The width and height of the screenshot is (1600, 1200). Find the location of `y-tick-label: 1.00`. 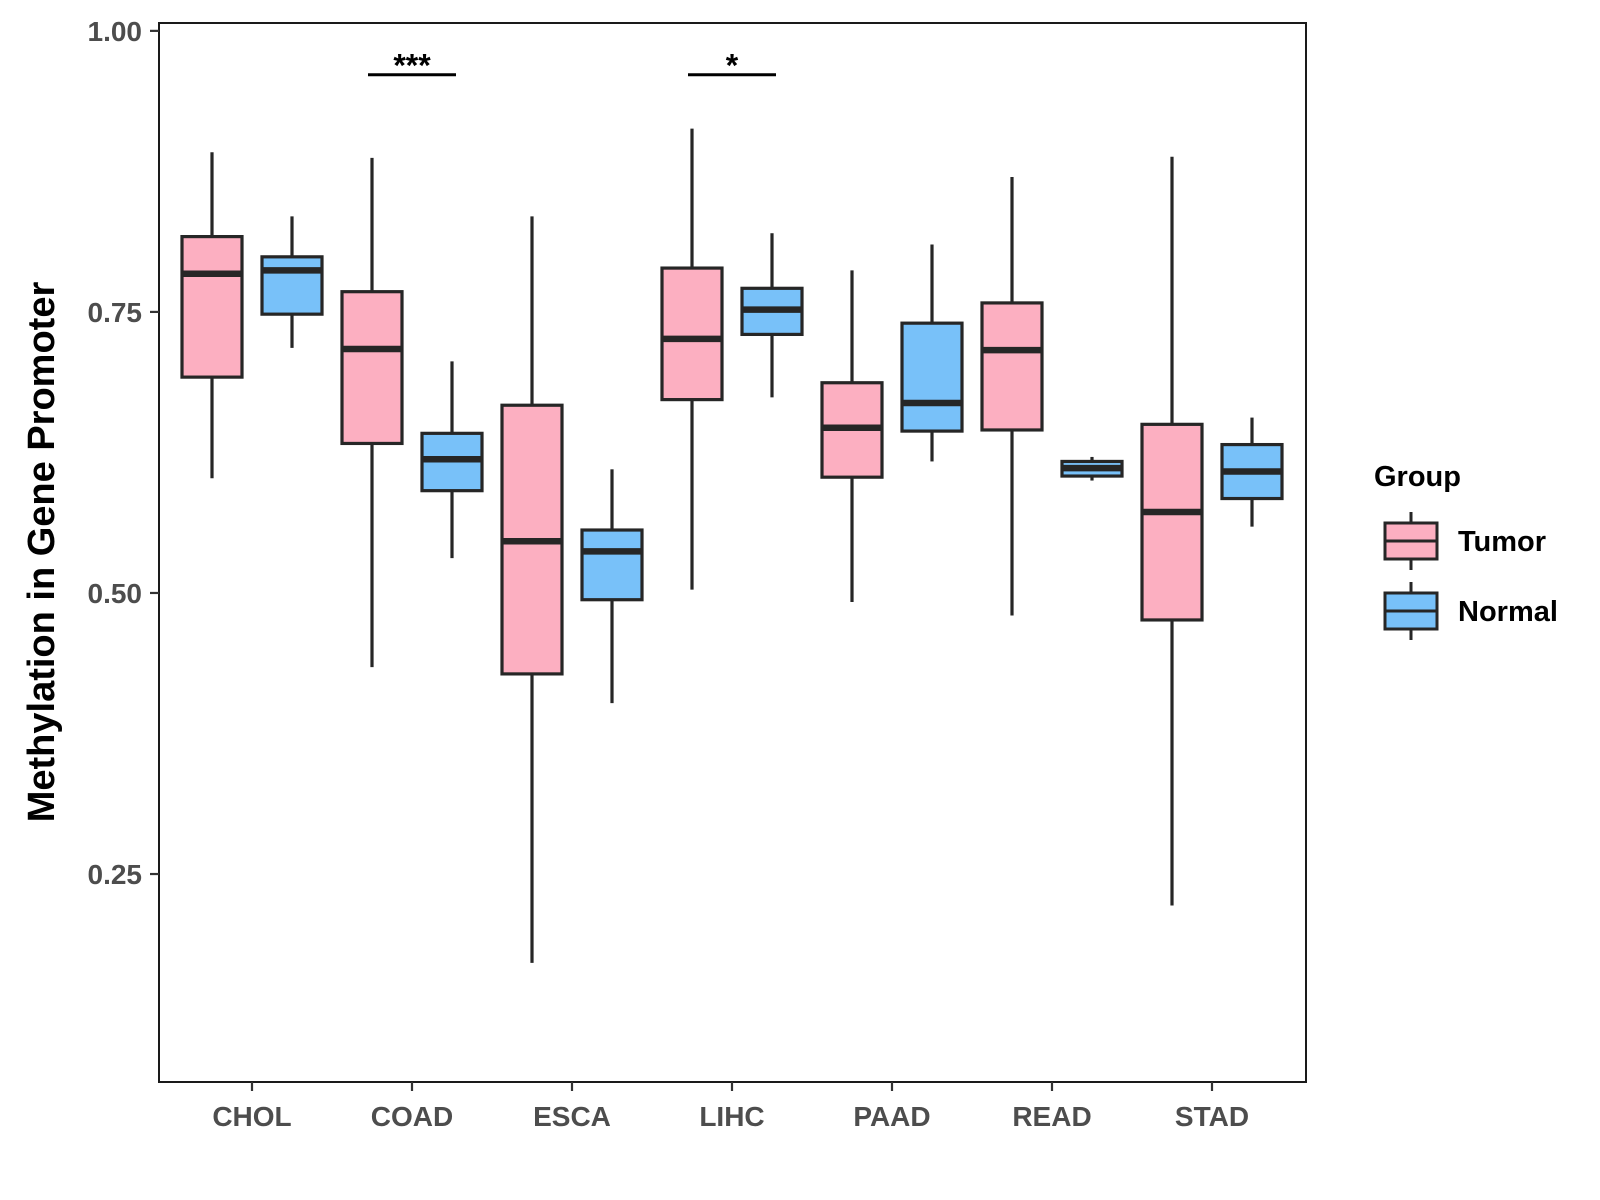

y-tick-label: 1.00 is located at coordinates (115, 31).